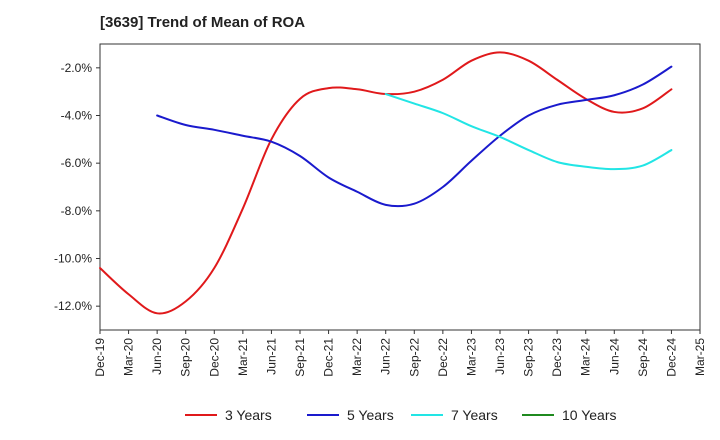  What do you see at coordinates (248, 415) in the screenshot?
I see `legend-label: 3 Years` at bounding box center [248, 415].